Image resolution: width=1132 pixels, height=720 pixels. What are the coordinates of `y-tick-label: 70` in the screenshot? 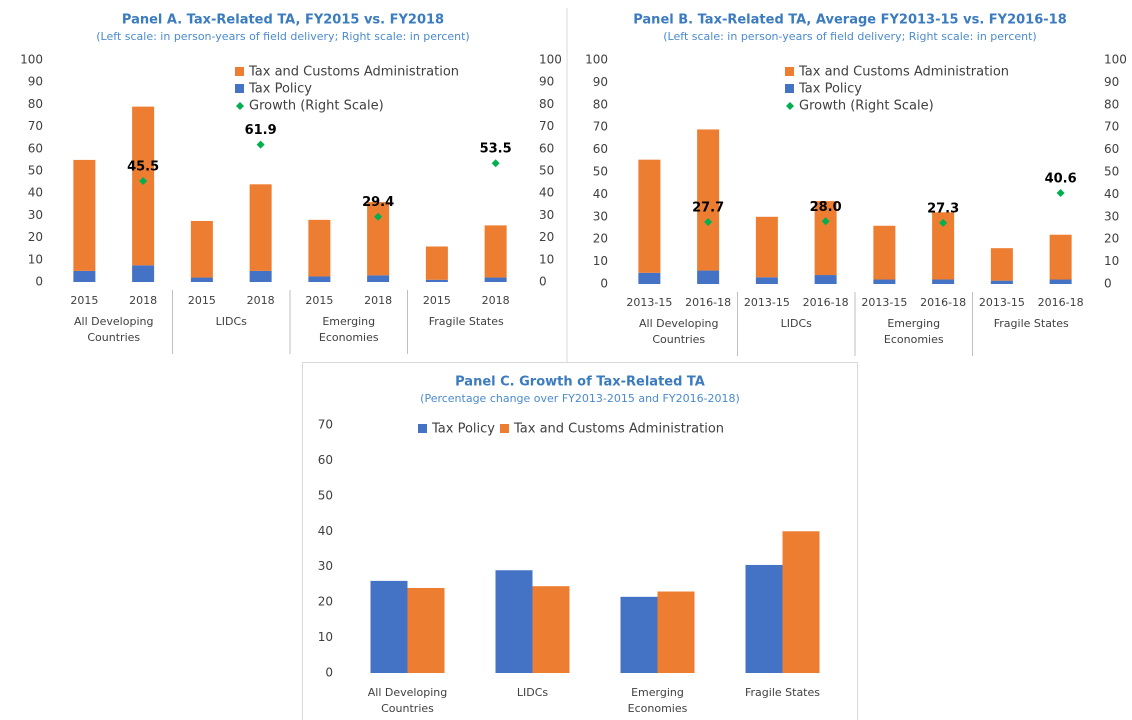 It's located at (325, 425).